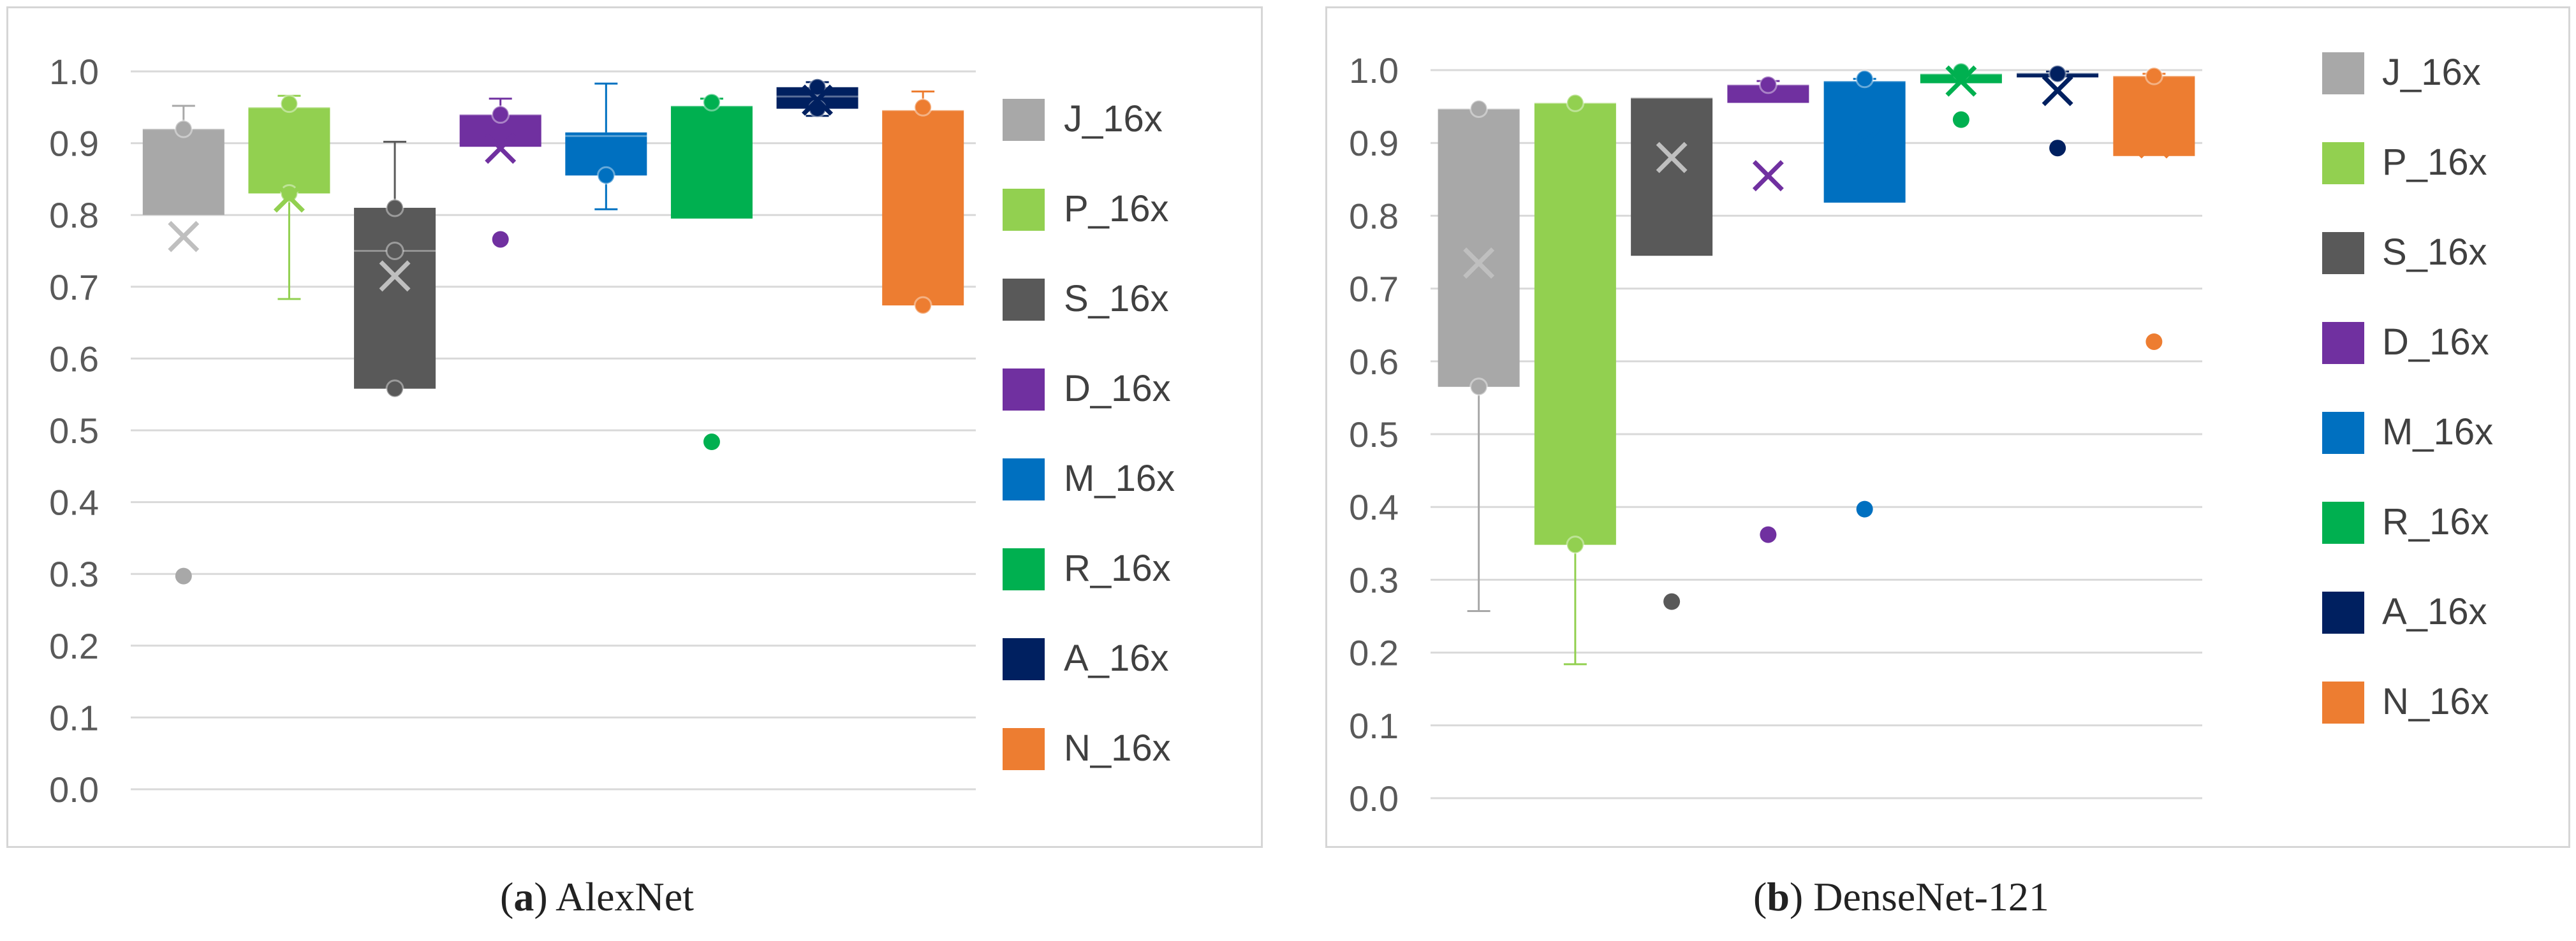 The width and height of the screenshot is (2576, 941). What do you see at coordinates (1117, 389) in the screenshot?
I see `legend-label: D_16x` at bounding box center [1117, 389].